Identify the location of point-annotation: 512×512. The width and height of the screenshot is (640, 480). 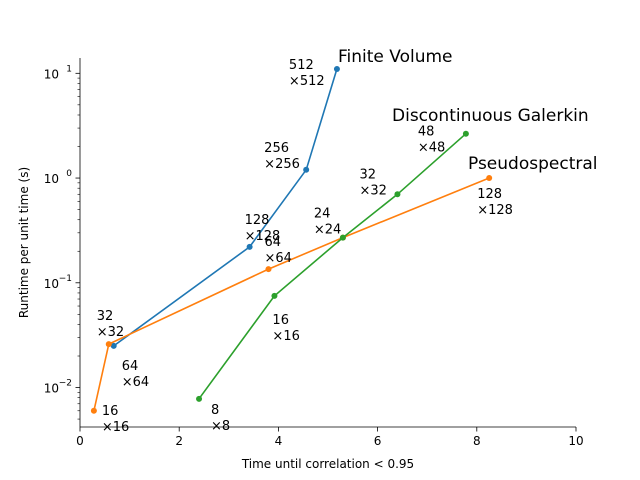
(307, 73).